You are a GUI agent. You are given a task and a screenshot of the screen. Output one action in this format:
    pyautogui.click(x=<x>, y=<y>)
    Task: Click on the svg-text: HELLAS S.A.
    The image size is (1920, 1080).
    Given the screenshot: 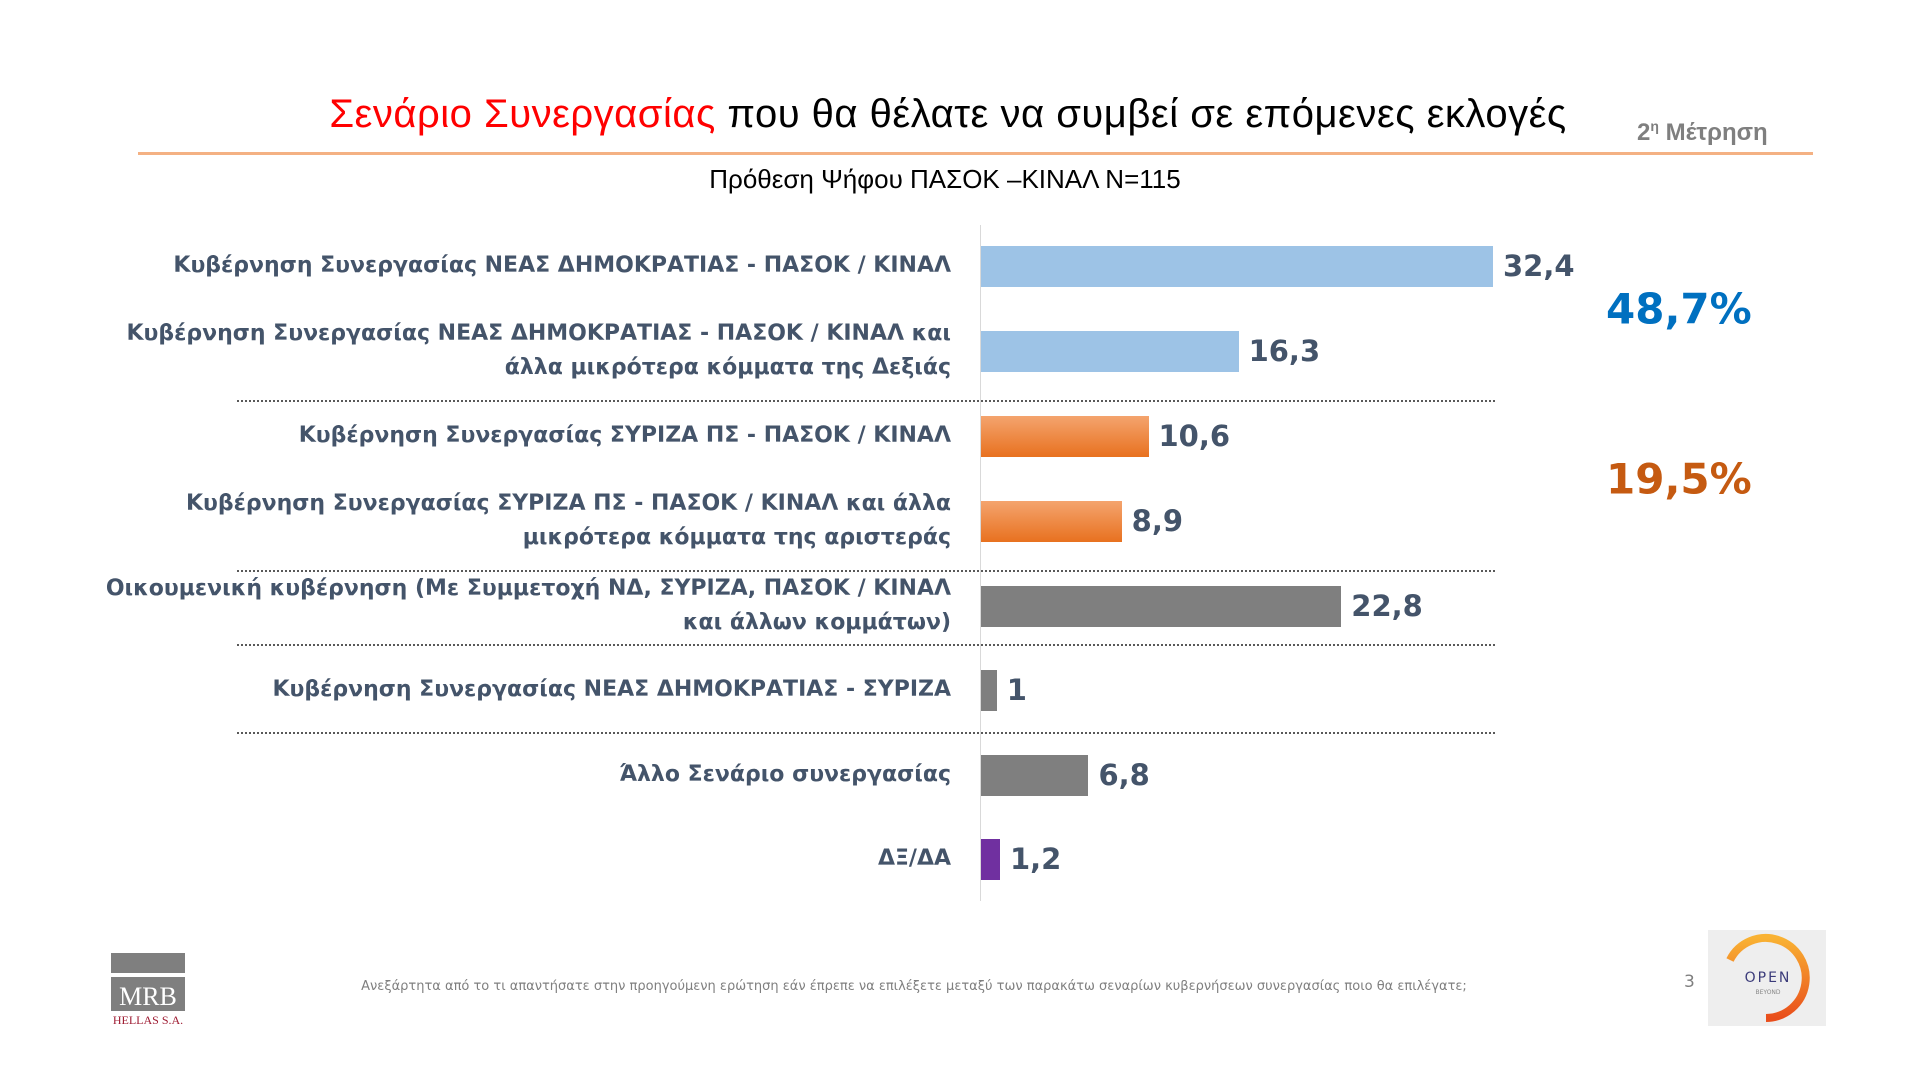 What is the action you would take?
    pyautogui.click(x=148, y=1020)
    